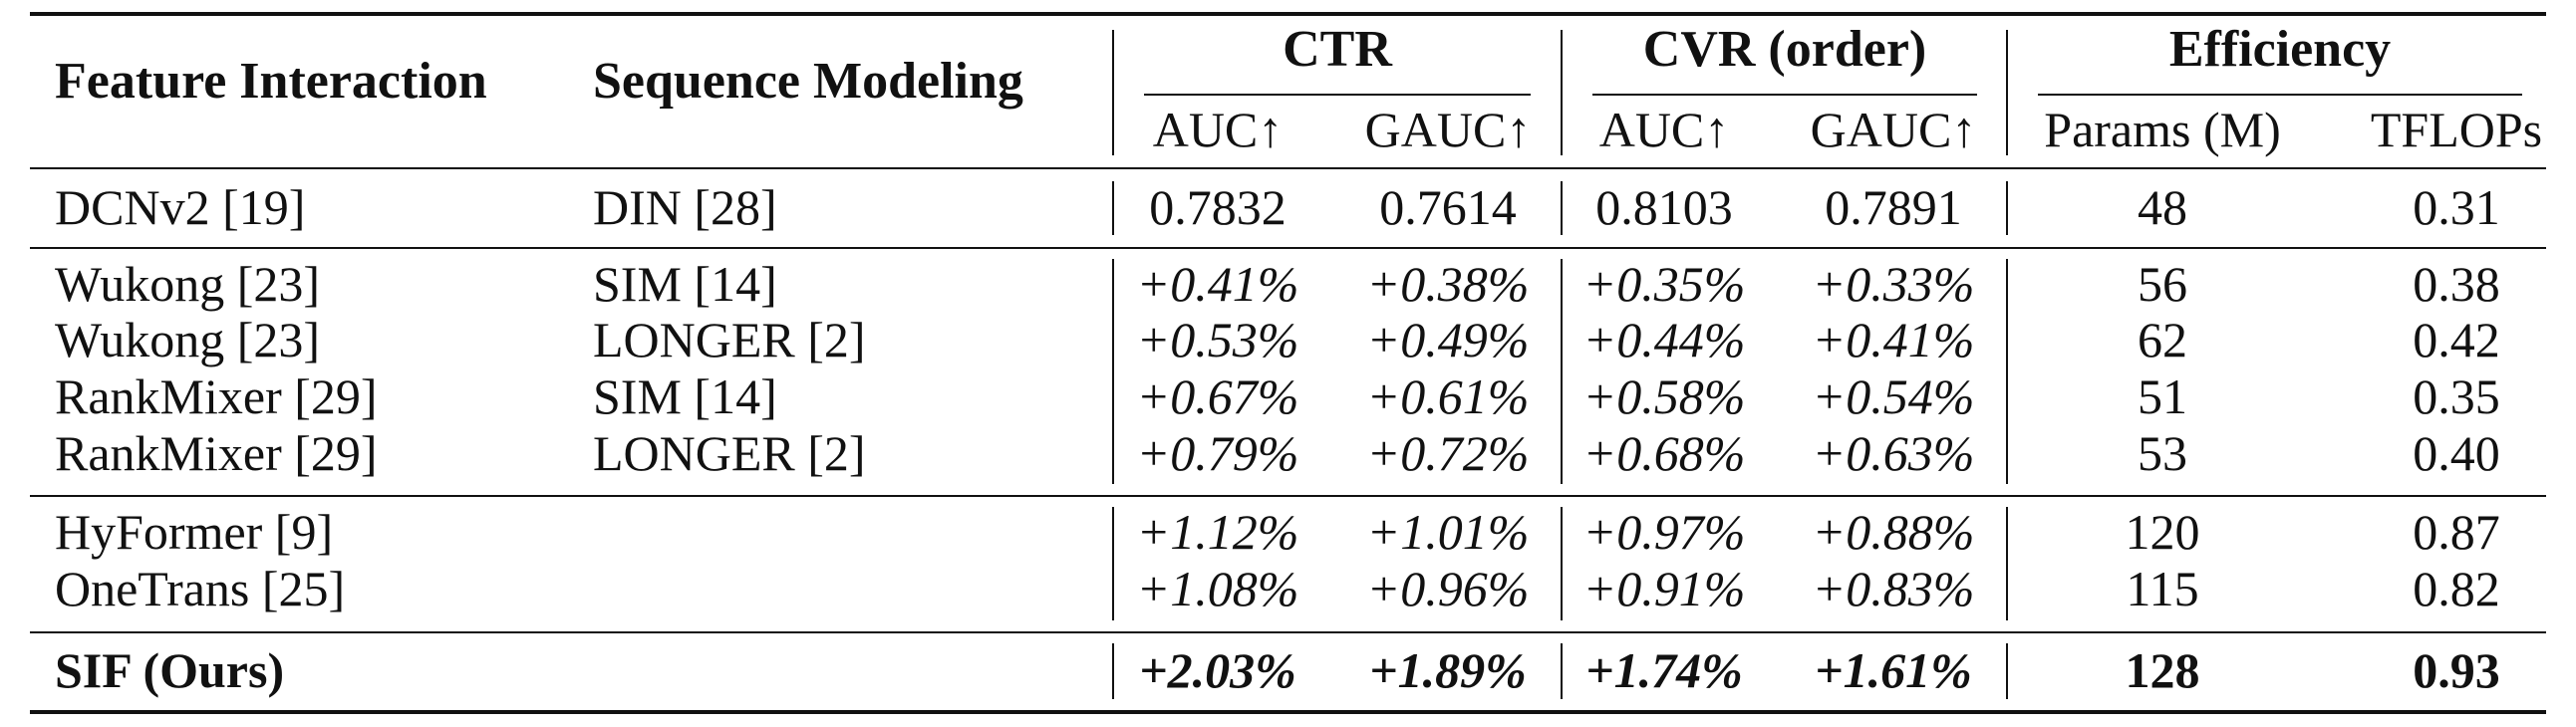  I want to click on vsep-2-band2, so click(1562, 371).